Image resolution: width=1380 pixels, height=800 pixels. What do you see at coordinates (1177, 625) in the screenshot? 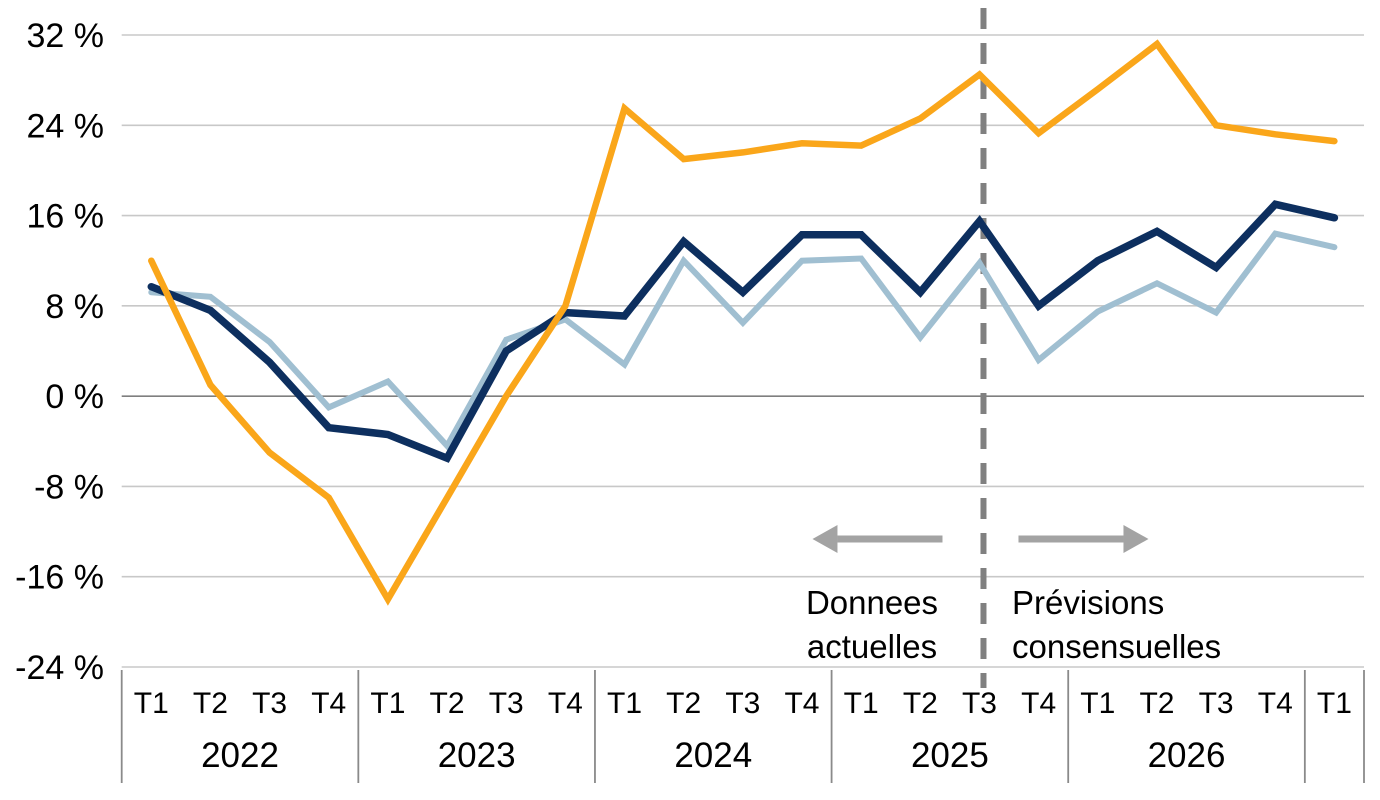
I see `annotation-forecast: Prévisions consensuelles` at bounding box center [1177, 625].